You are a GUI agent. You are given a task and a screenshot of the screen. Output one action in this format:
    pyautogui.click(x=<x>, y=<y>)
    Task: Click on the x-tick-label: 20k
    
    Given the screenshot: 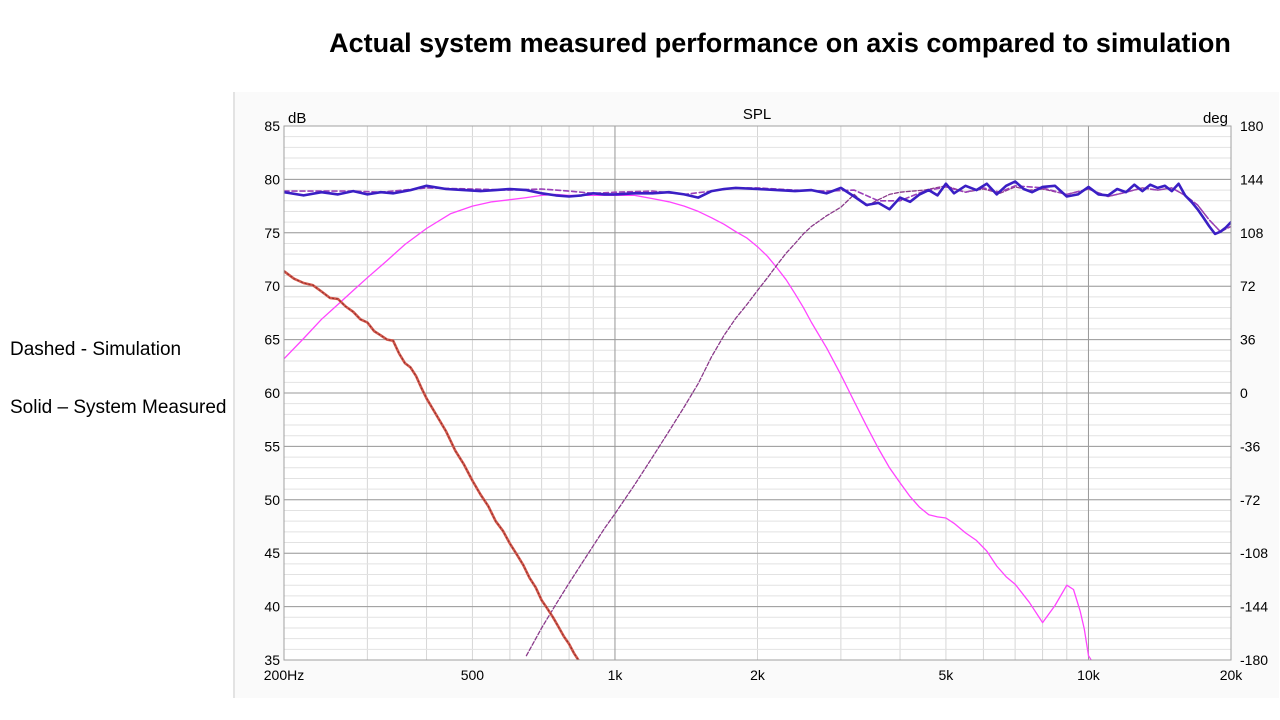 What is the action you would take?
    pyautogui.click(x=1232, y=675)
    